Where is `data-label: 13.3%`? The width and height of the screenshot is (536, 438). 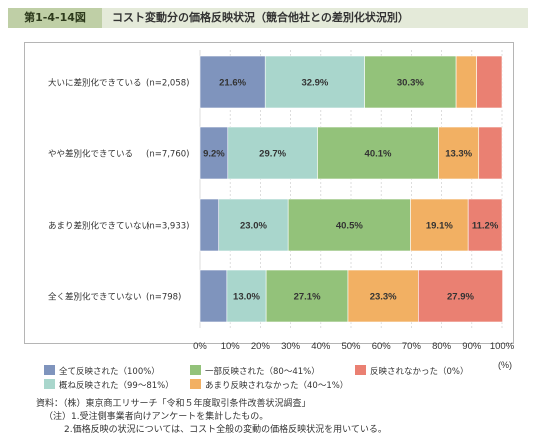 data-label: 13.3% is located at coordinates (458, 154).